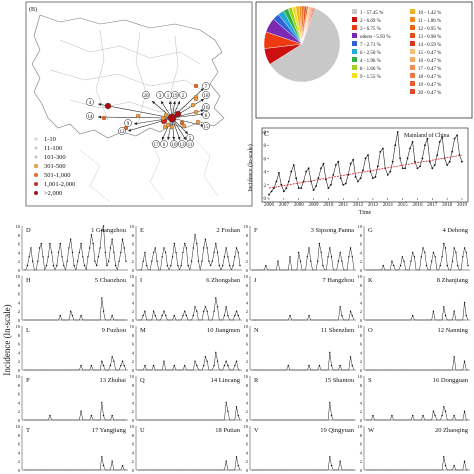  I want to click on panel-title: 16 Dongguan, so click(451, 380).